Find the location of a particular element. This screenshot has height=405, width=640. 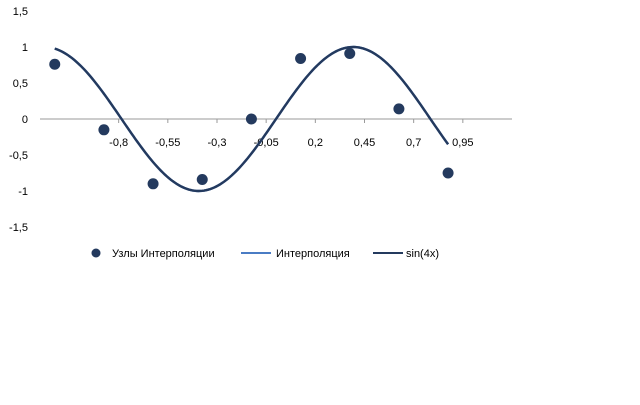

legend-label-sin: sin(4x) is located at coordinates (422, 254).